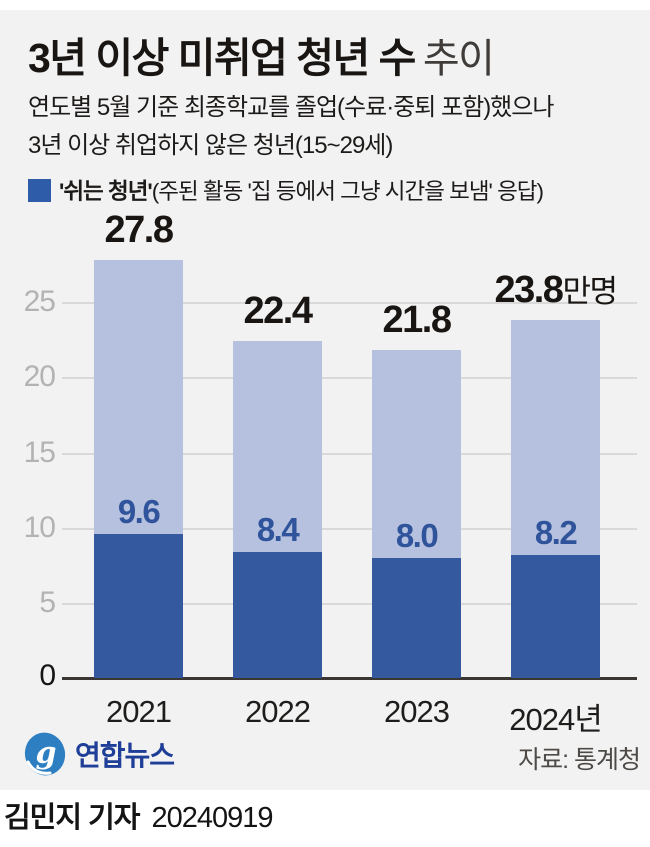 Image resolution: width=650 pixels, height=847 pixels. What do you see at coordinates (278, 711) in the screenshot?
I see `xtick-2022: 2022` at bounding box center [278, 711].